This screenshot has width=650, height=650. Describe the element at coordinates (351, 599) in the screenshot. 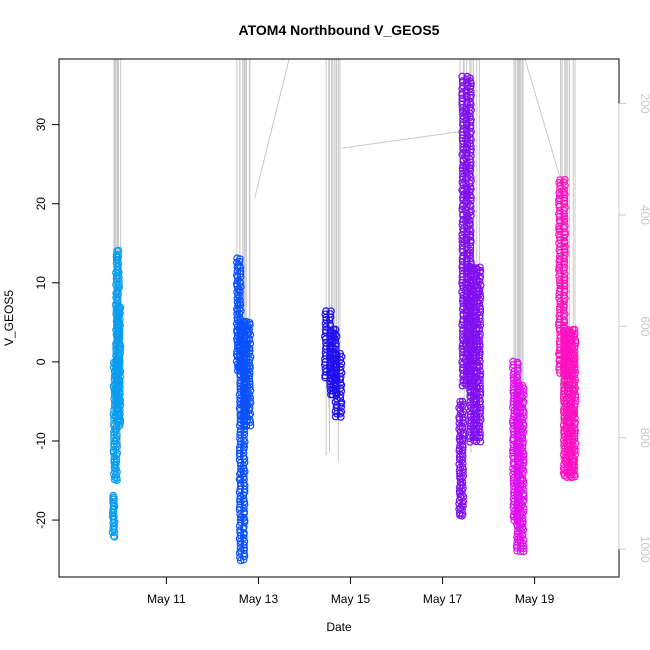

I see `x-tick-label: May 15` at that location.